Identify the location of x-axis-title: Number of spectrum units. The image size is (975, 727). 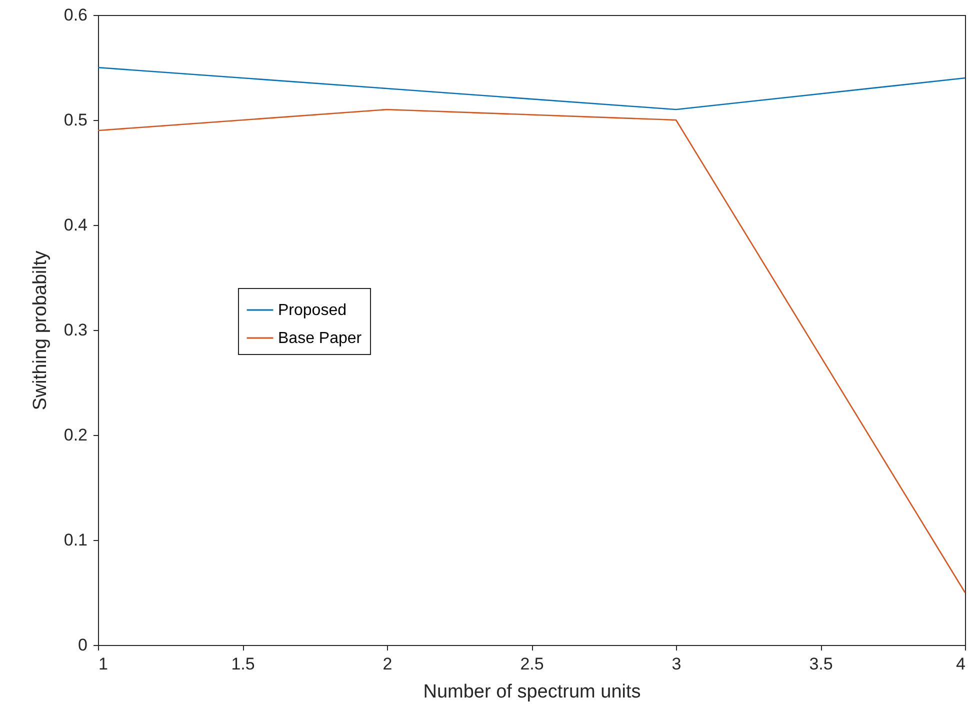
(532, 692).